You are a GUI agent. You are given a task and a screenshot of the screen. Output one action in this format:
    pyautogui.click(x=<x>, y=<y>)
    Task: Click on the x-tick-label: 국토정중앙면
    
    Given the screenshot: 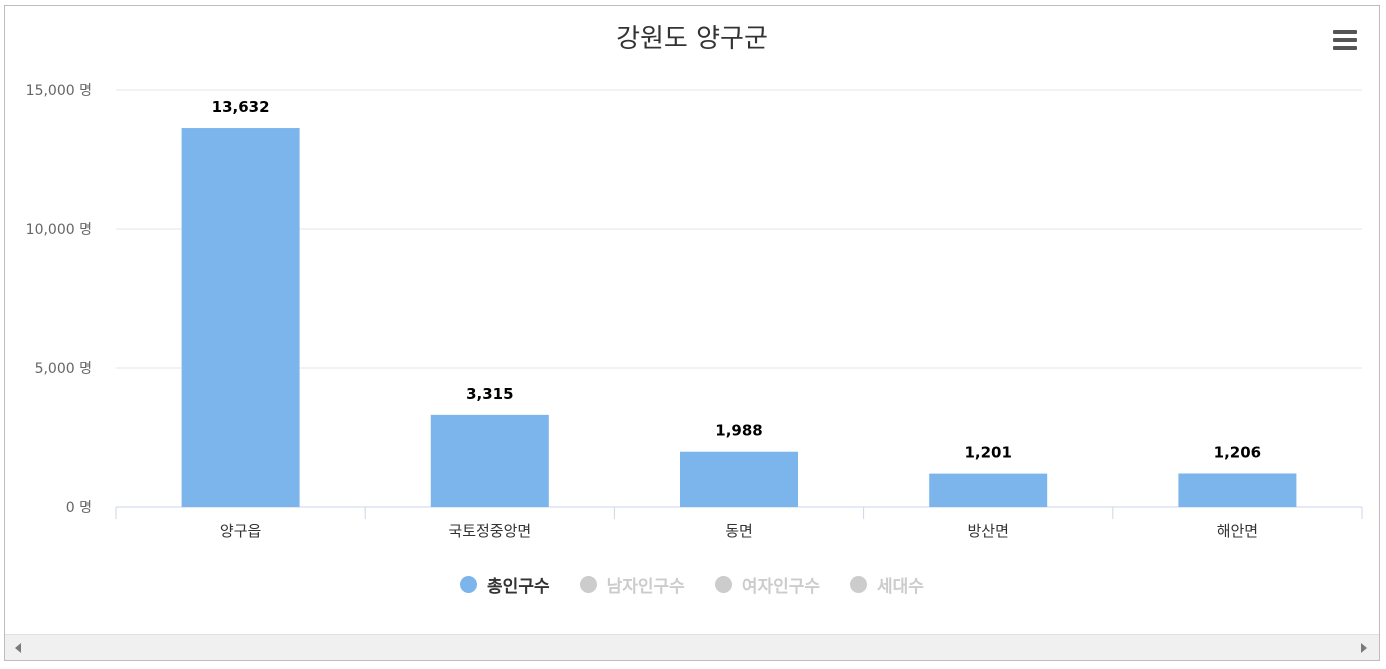 What is the action you would take?
    pyautogui.click(x=489, y=531)
    